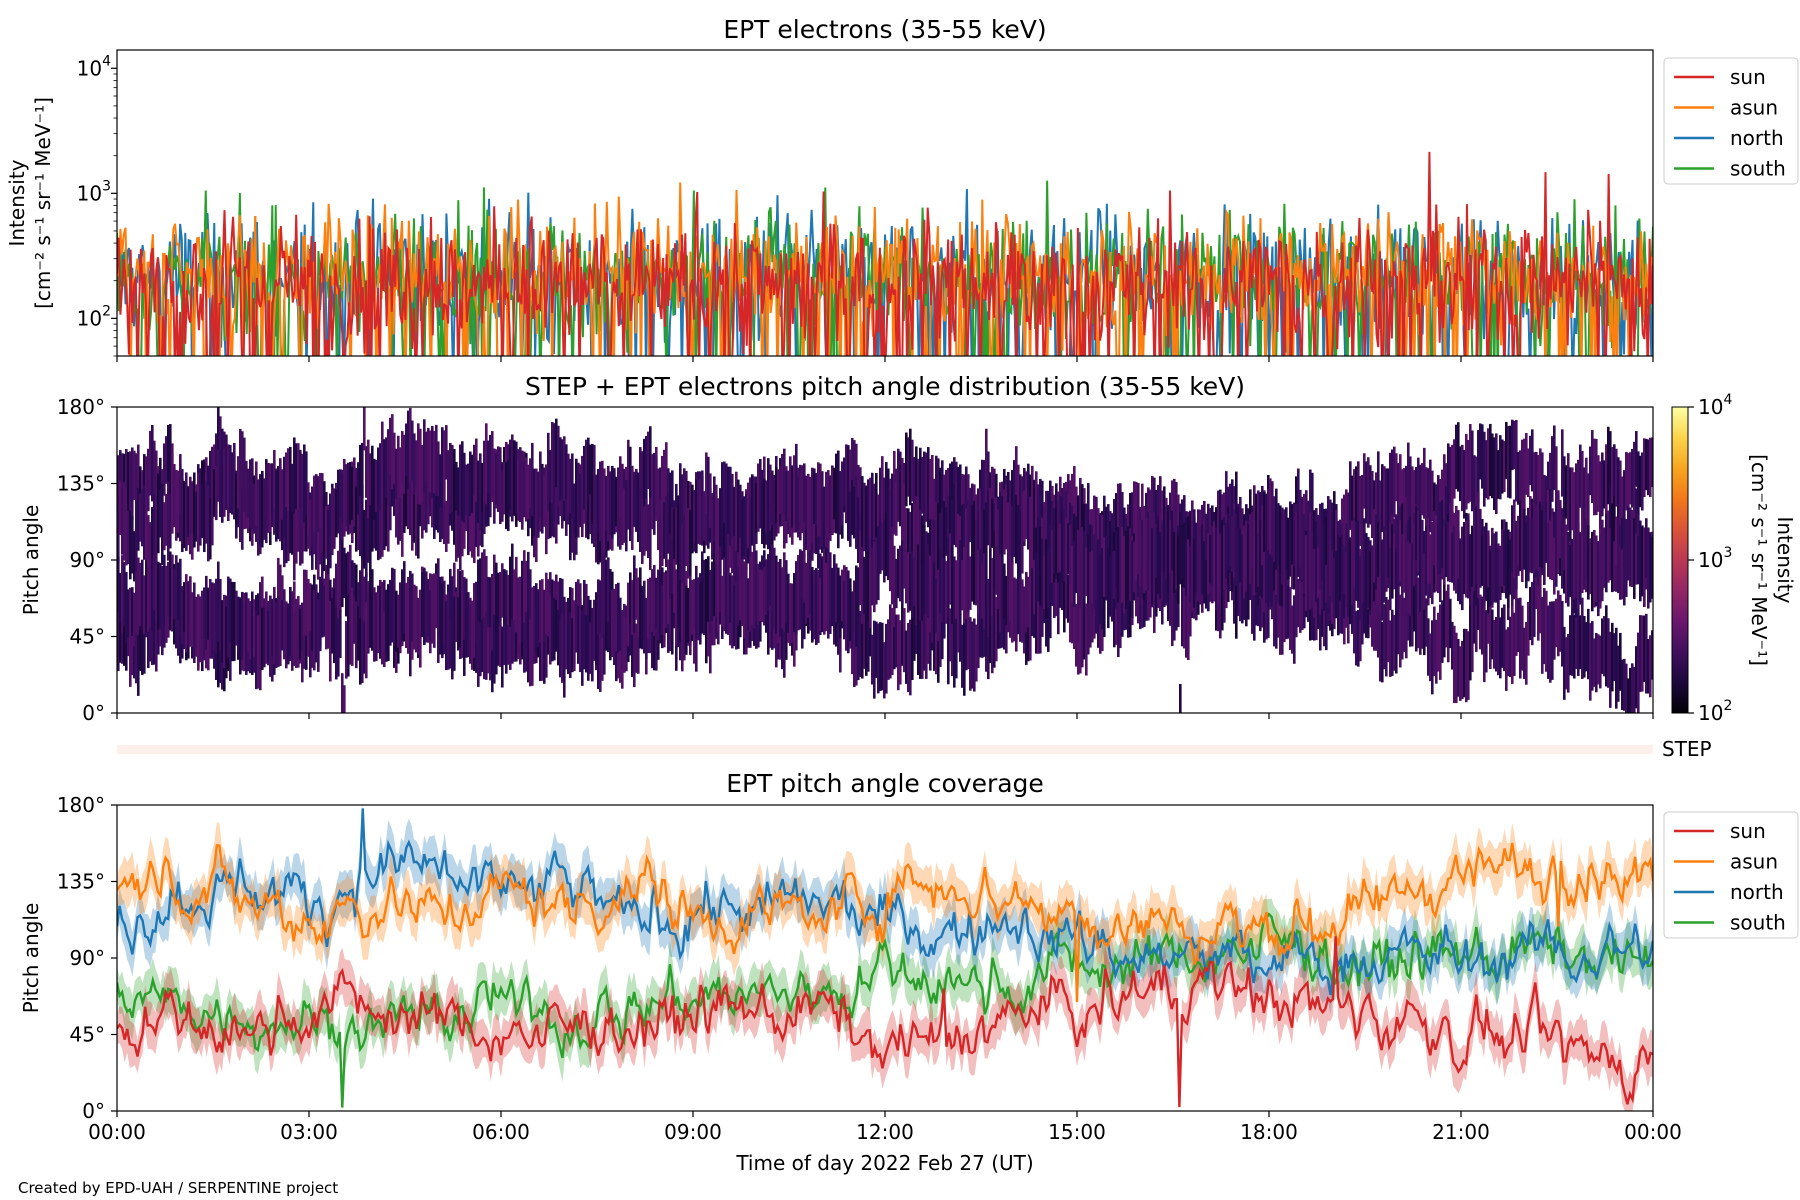  Describe the element at coordinates (1785, 559) in the screenshot. I see `colorbar-label-line1: Intensity` at that location.